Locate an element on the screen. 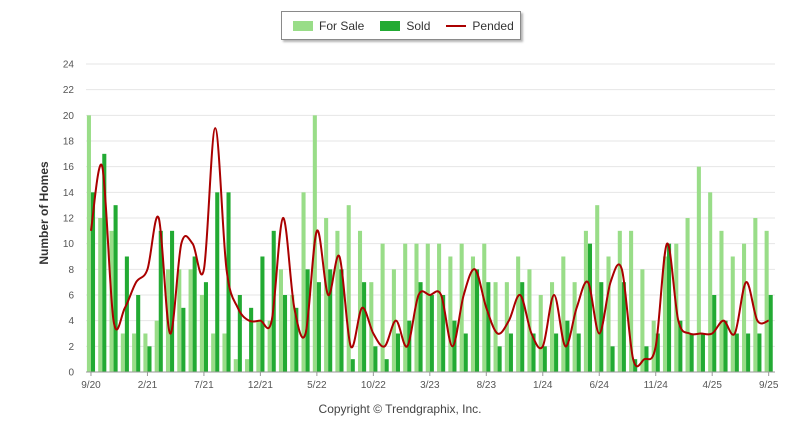 Image resolution: width=800 pixels, height=434 pixels. legend-item-pended: Pended is located at coordinates (480, 26).